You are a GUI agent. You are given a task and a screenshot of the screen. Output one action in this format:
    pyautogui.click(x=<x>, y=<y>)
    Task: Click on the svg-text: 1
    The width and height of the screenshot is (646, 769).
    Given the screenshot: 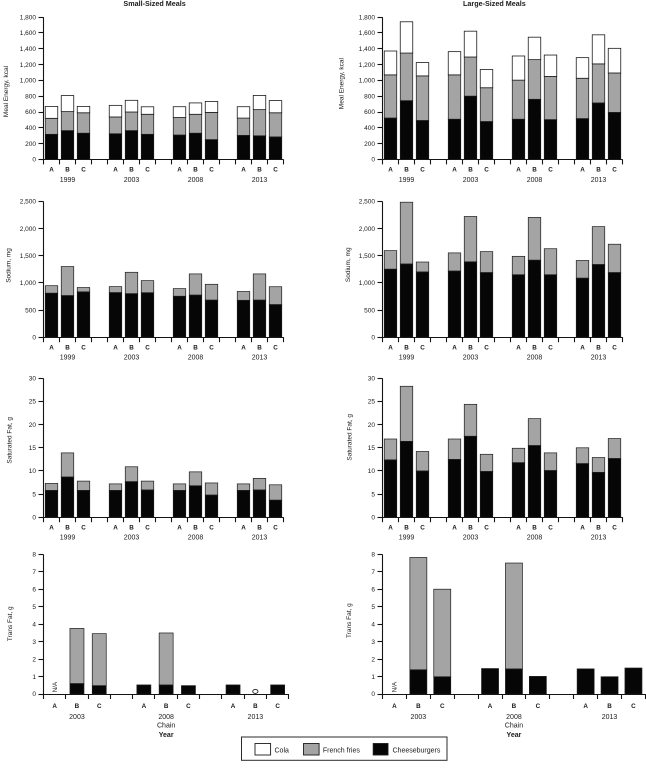 What is the action you would take?
    pyautogui.click(x=34, y=677)
    